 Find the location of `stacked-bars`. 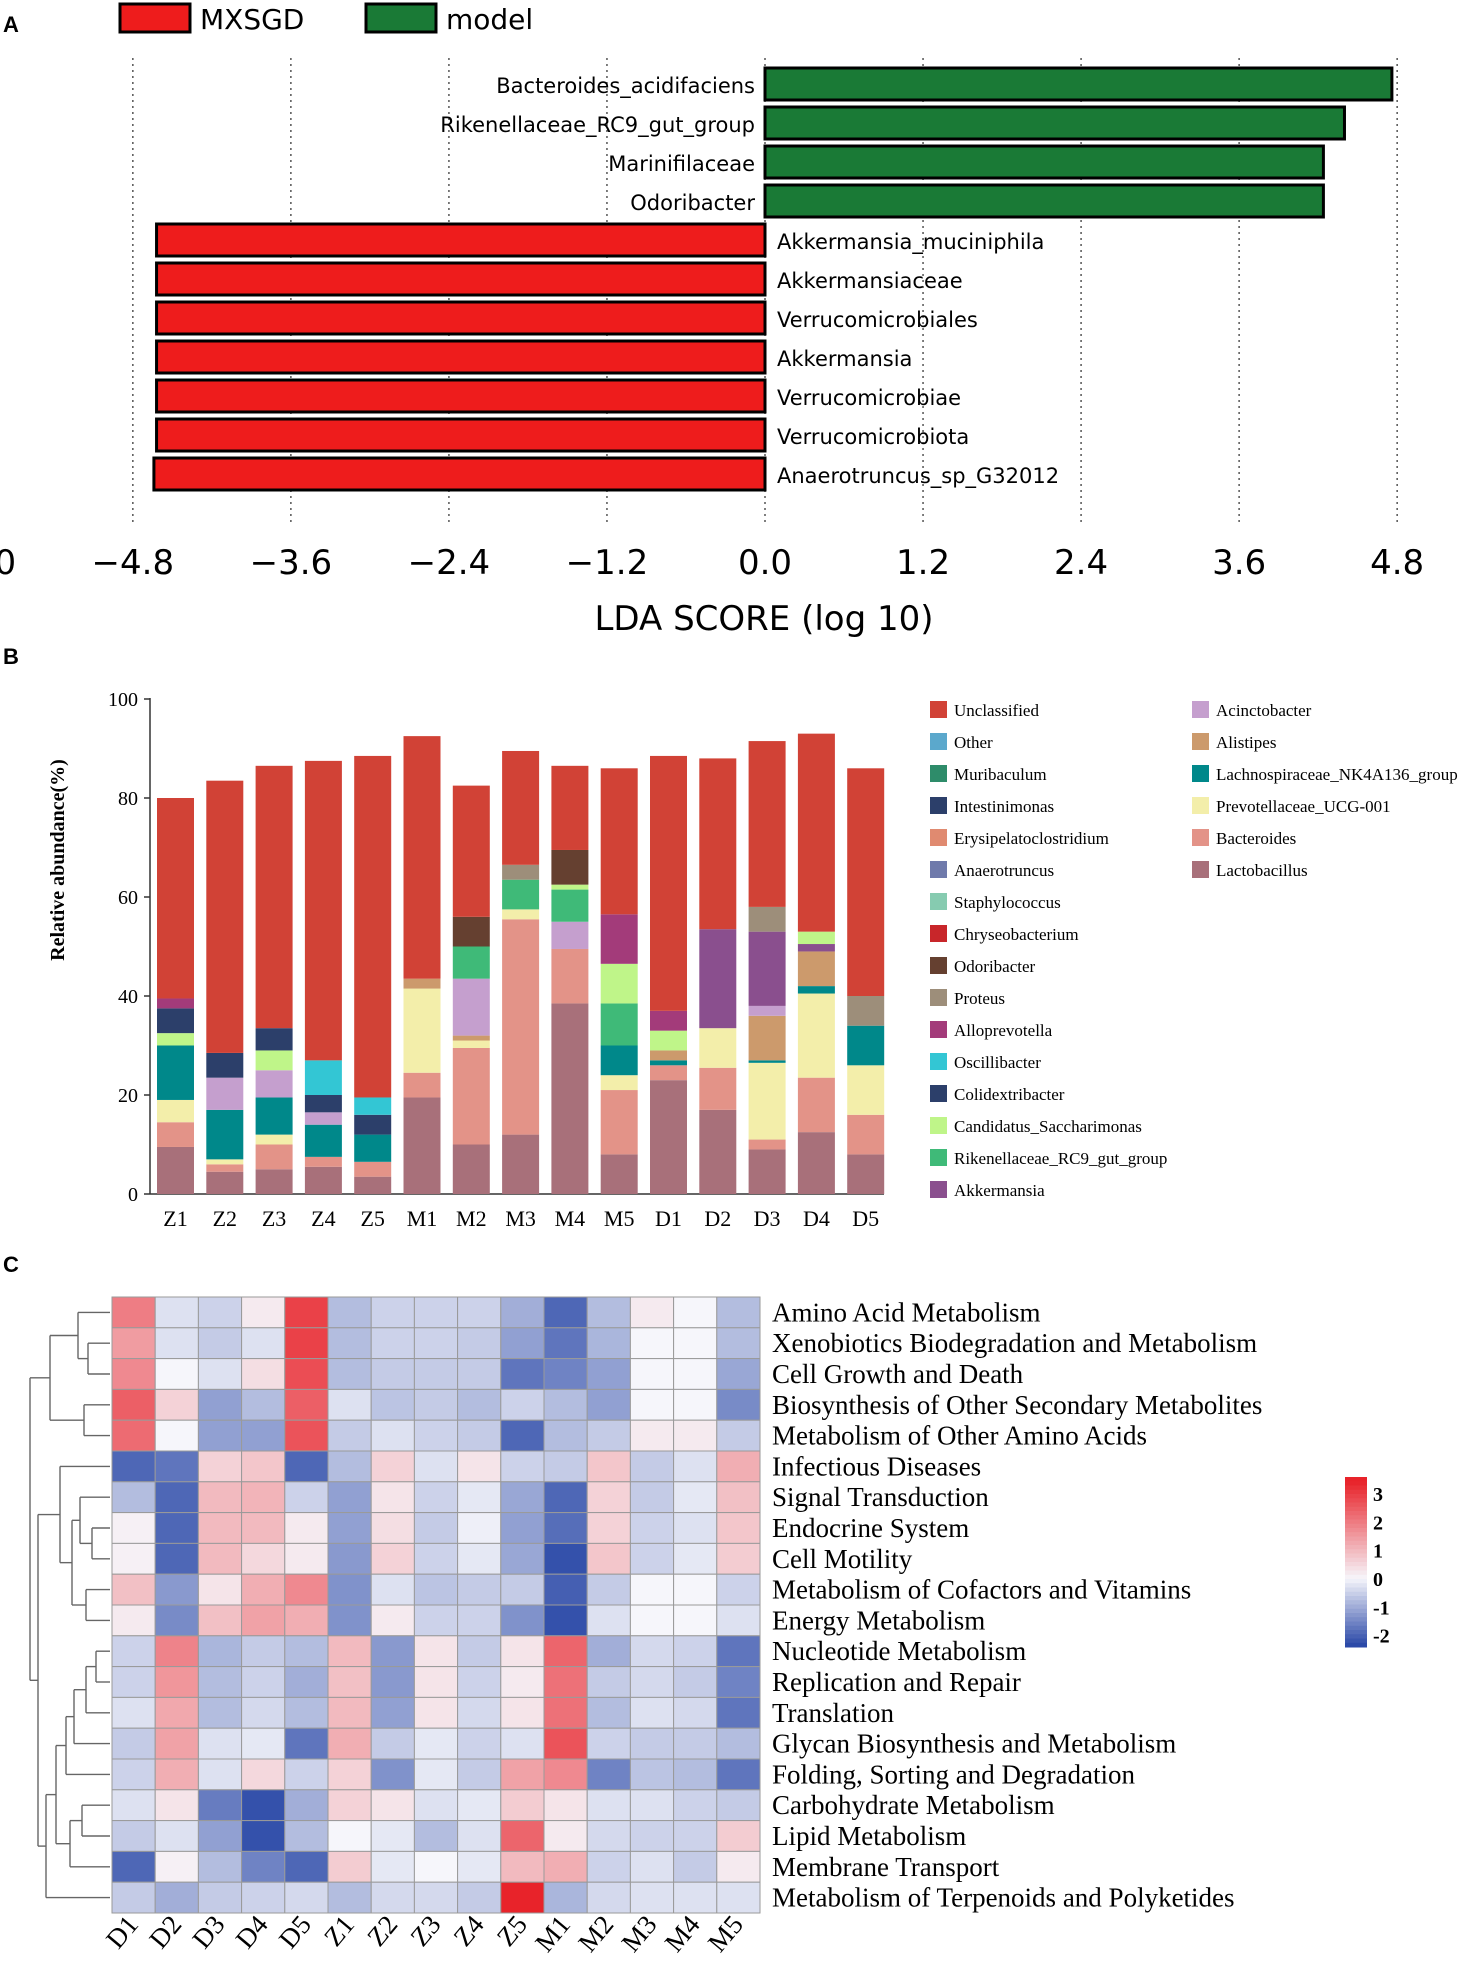

stacked-bars is located at coordinates (521, 963).